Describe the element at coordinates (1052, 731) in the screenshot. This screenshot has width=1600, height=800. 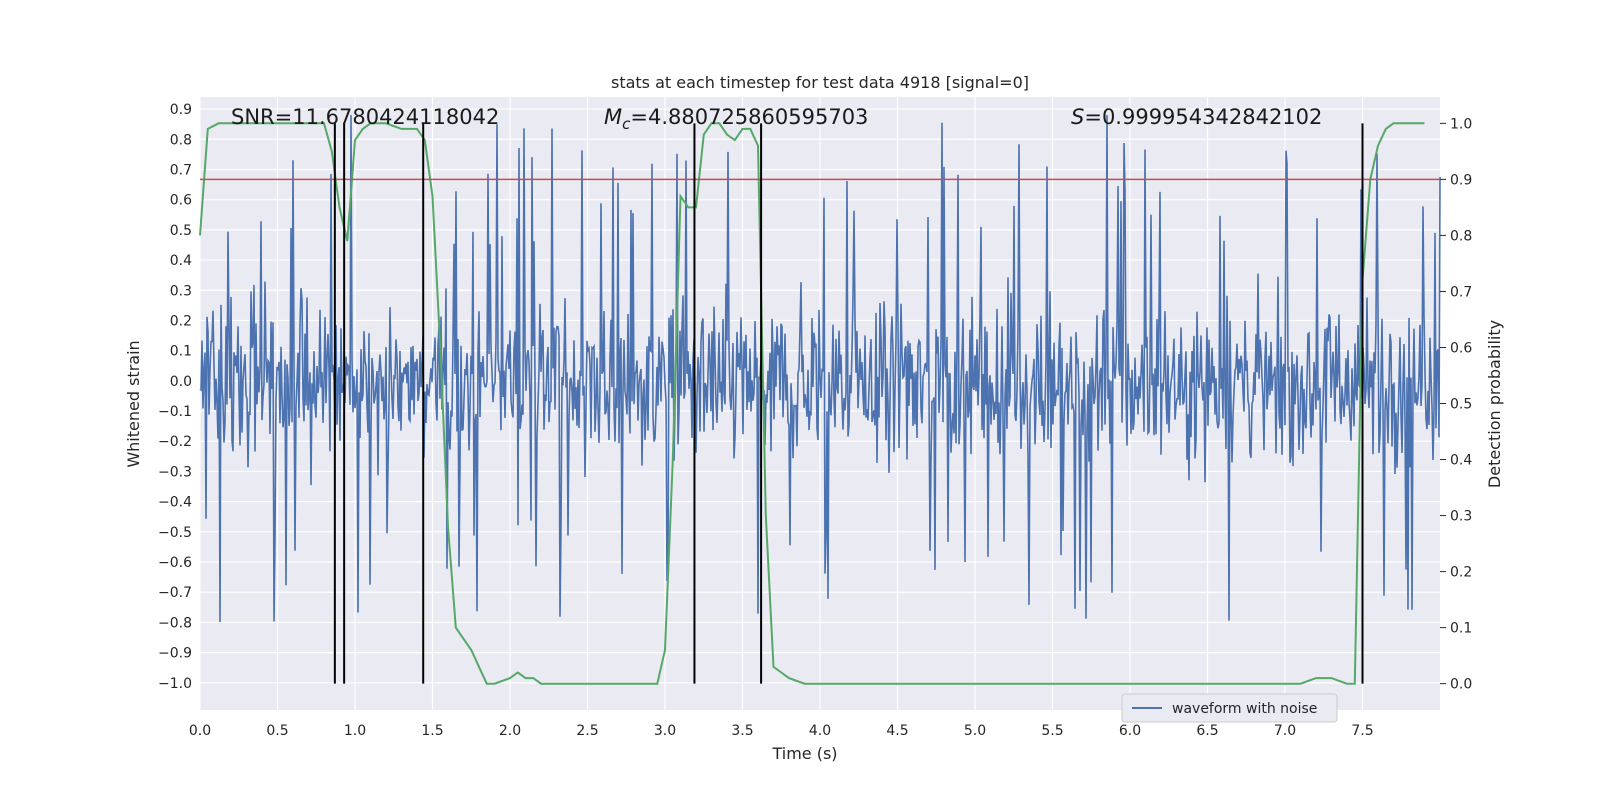
I see `x-tick-label: 5.5` at that location.